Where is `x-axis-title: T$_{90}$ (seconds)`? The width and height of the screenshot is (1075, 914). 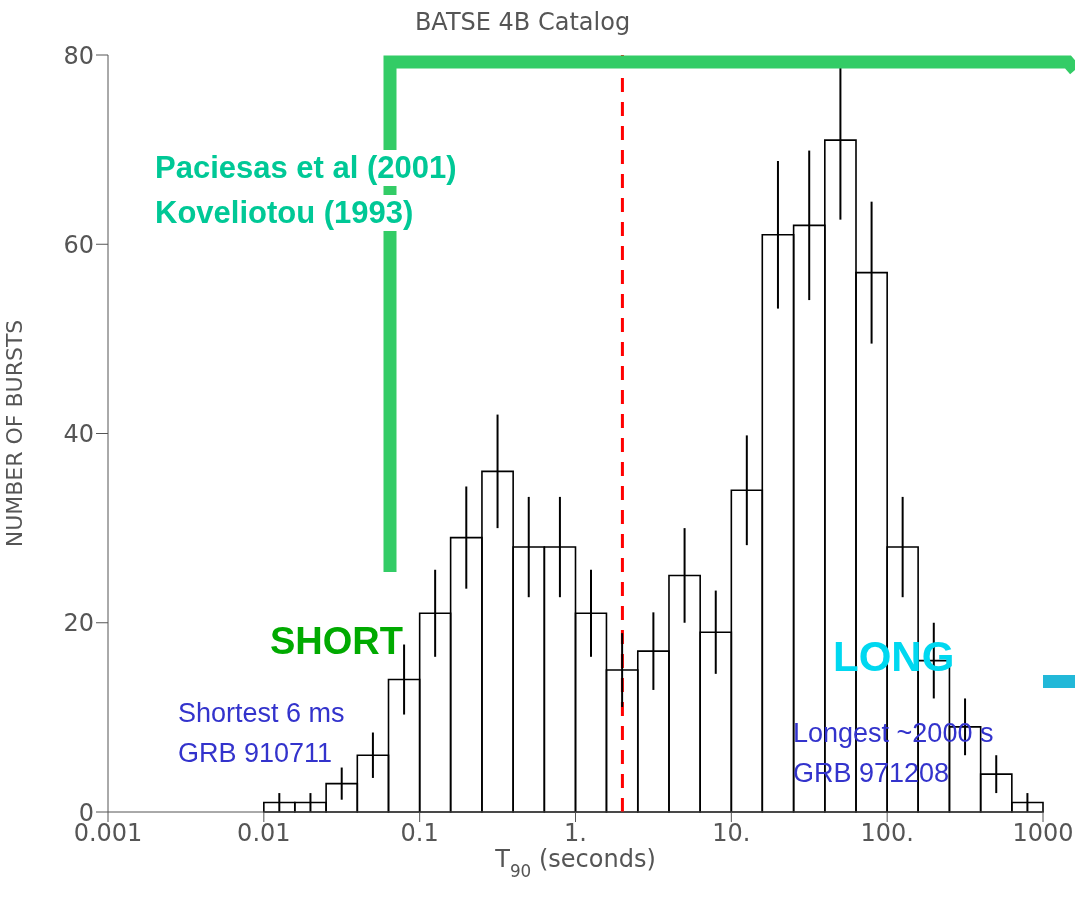
x-axis-title: T$_{90}$ (seconds) is located at coordinates (575, 863).